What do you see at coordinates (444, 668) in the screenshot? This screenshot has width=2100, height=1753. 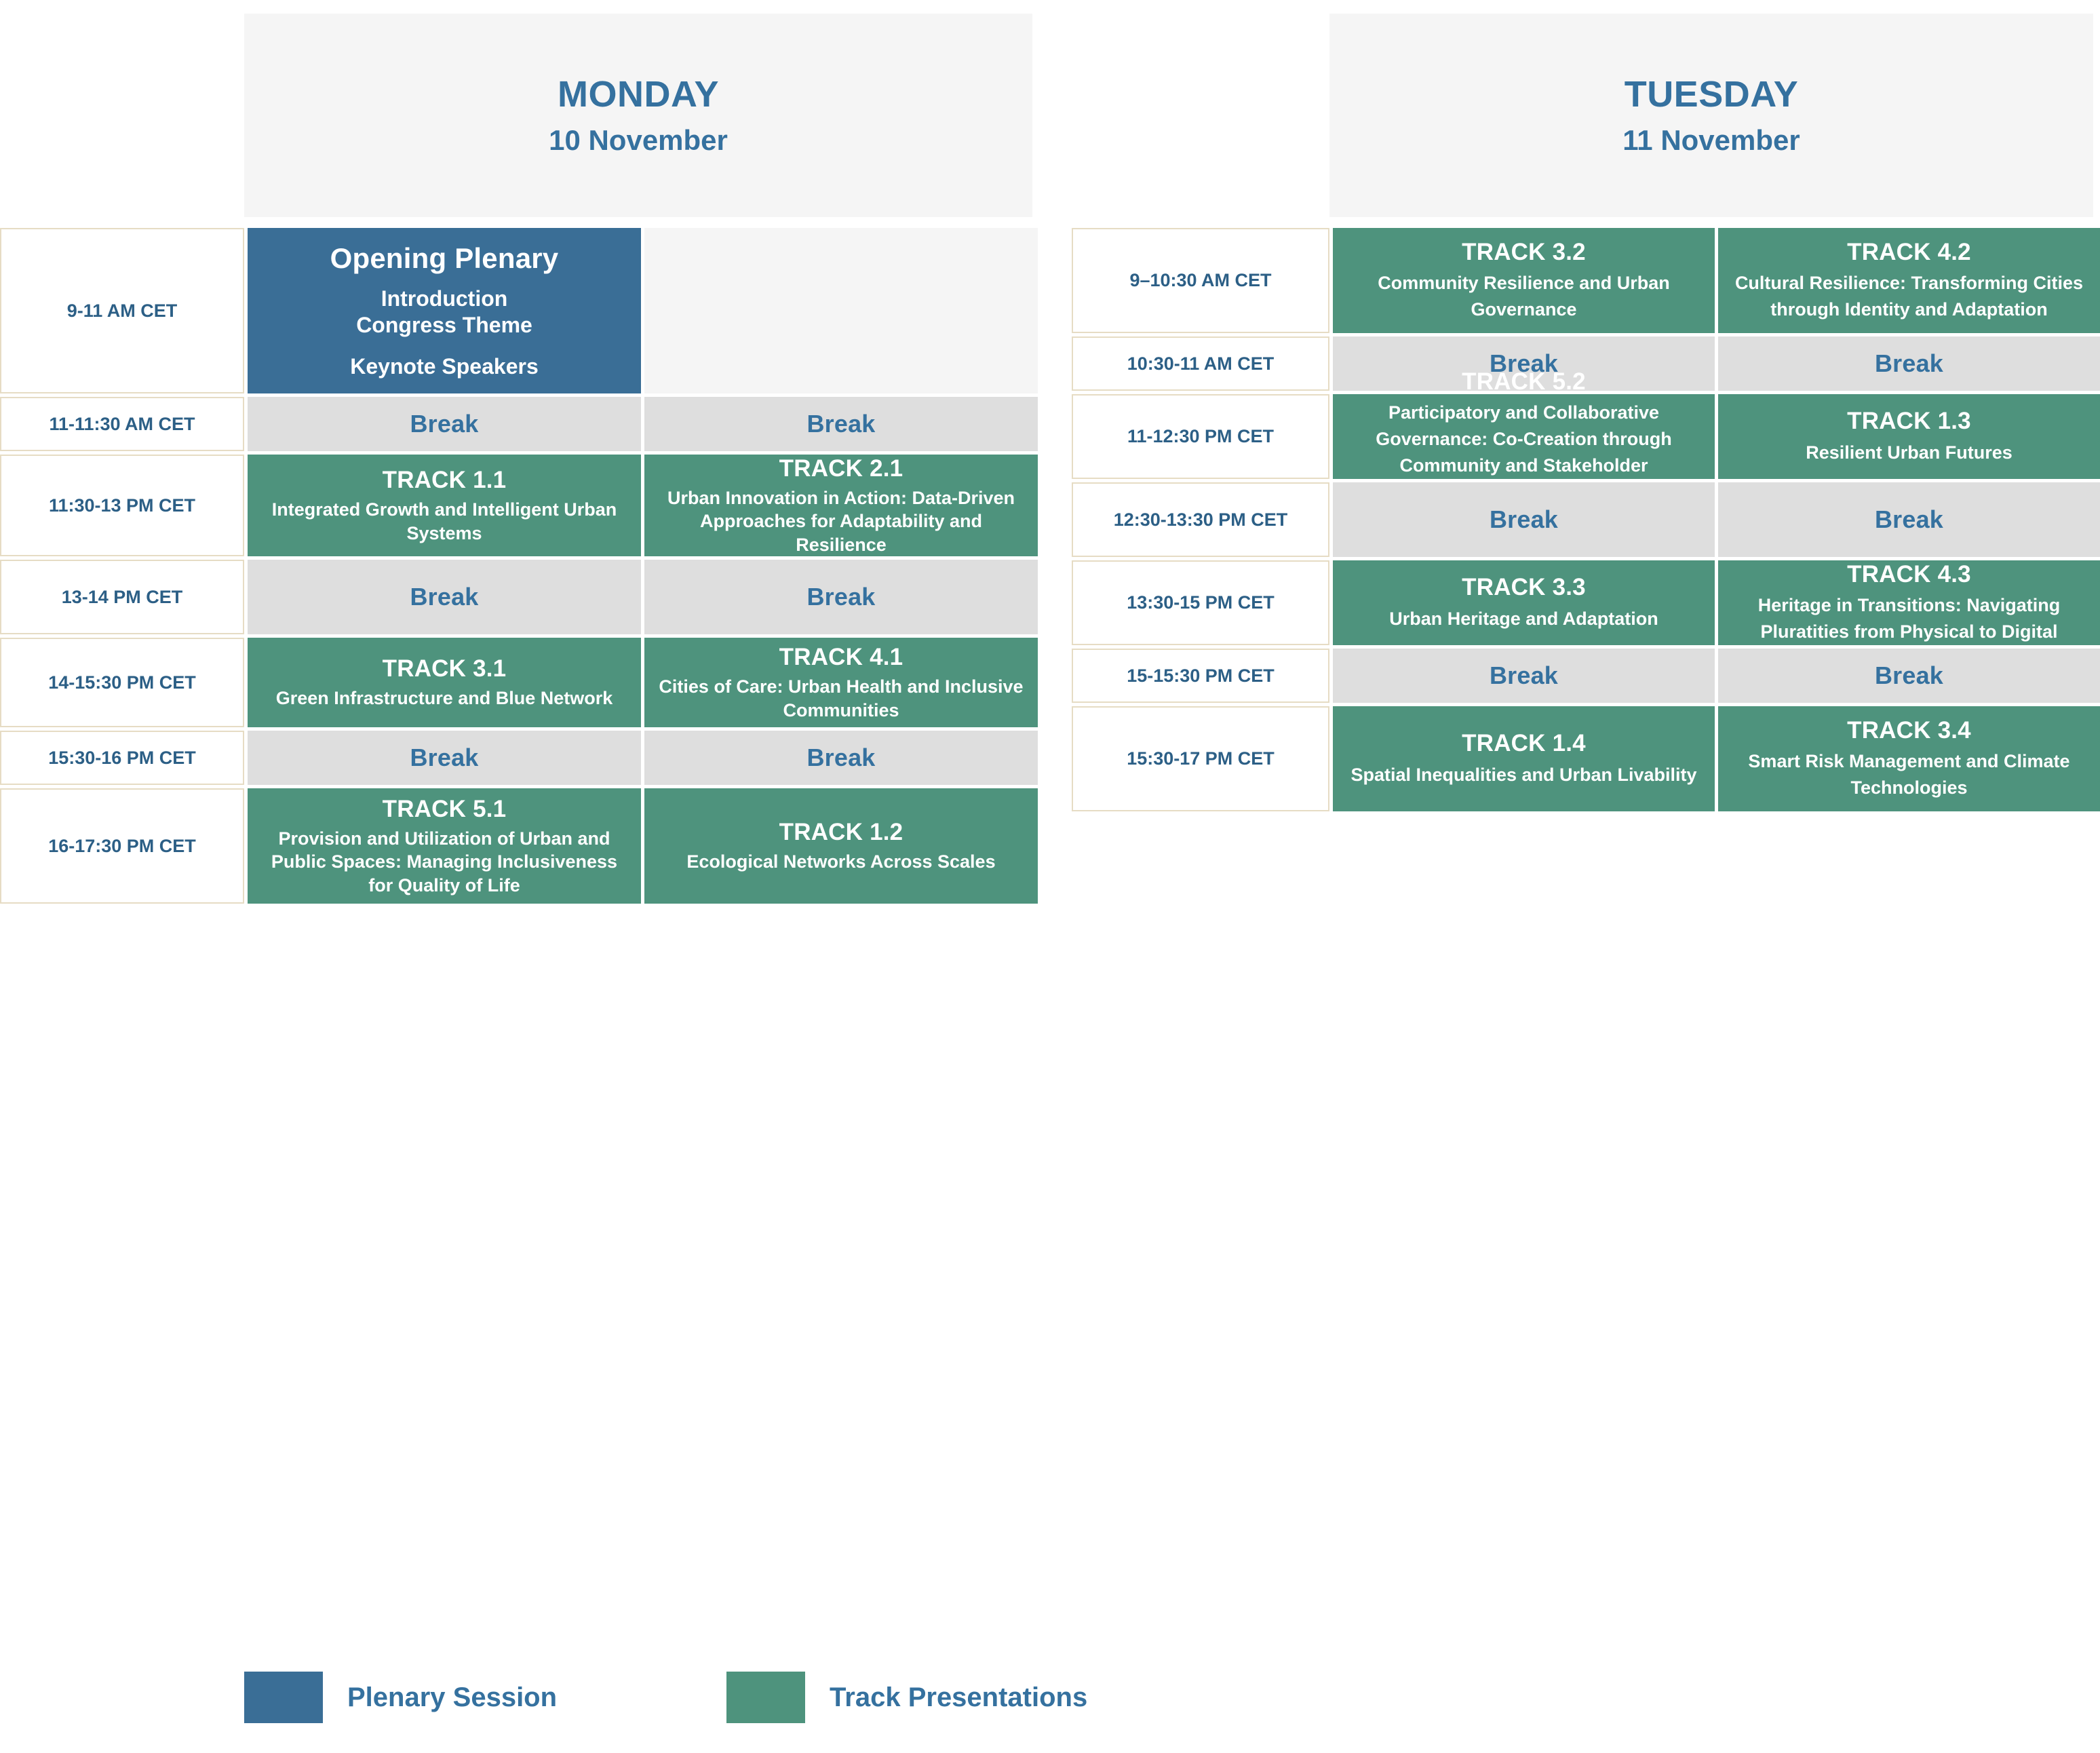 I see `track-title: TRACK 3.1` at bounding box center [444, 668].